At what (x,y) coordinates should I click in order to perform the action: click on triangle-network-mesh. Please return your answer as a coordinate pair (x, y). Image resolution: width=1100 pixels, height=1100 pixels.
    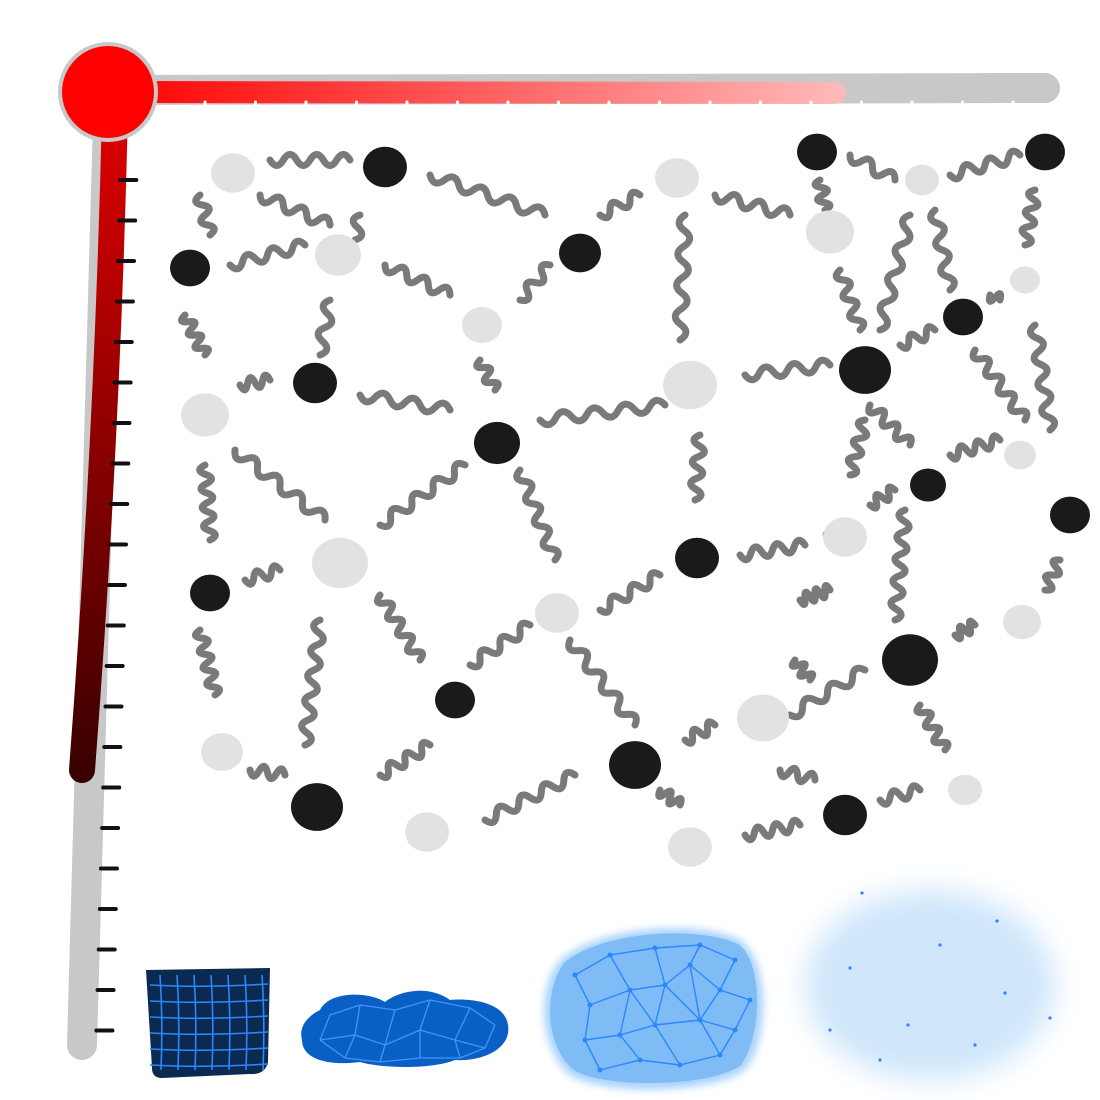
    Looking at the image, I should click on (662, 1007).